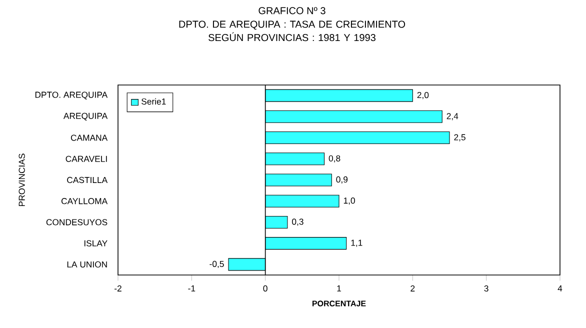  Describe the element at coordinates (118, 288) in the screenshot. I see `x-tick-label: -2` at that location.